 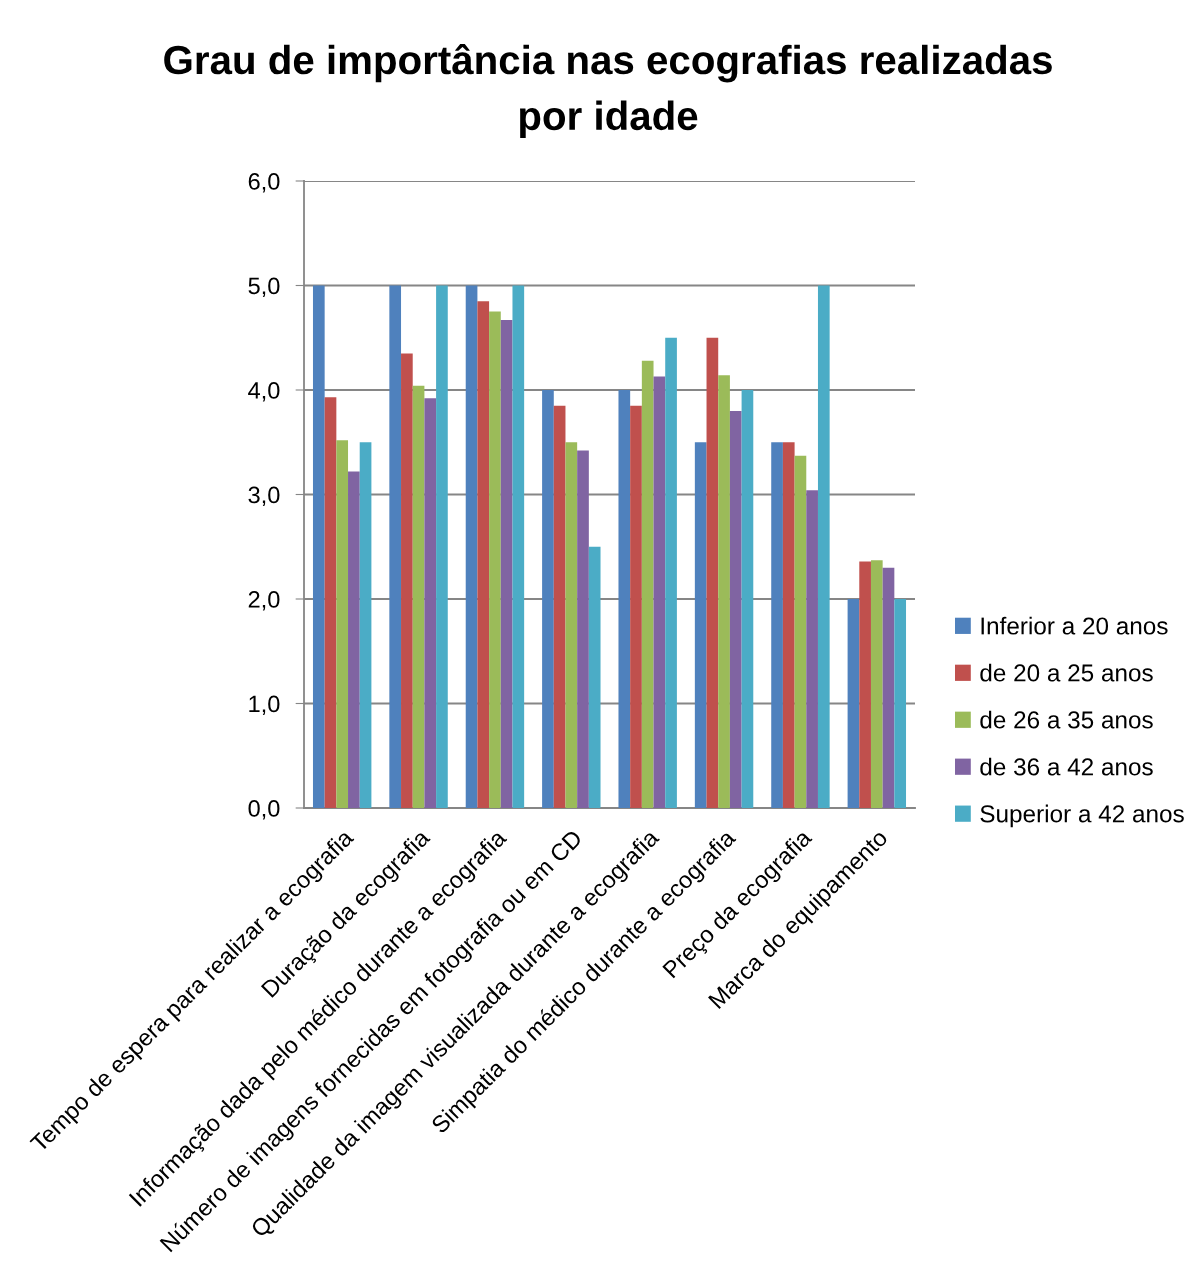 I want to click on legend-label: Inferior a 20 anos, so click(x=1074, y=625).